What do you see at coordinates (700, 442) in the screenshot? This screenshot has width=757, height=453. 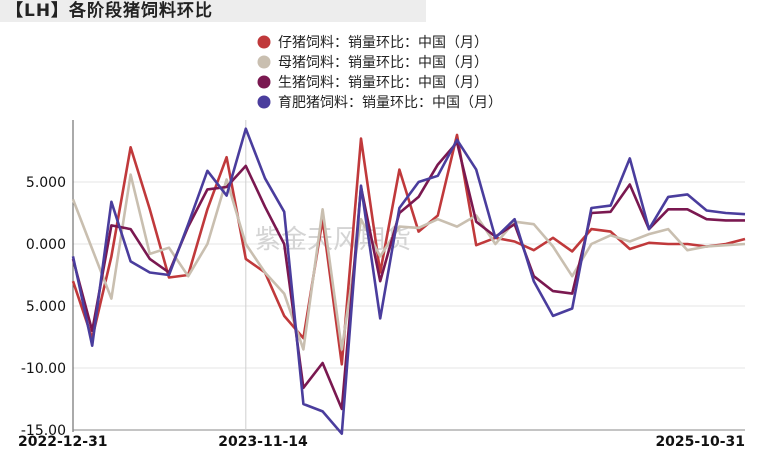 I see `x-tick-label: 2025-10-31` at bounding box center [700, 442].